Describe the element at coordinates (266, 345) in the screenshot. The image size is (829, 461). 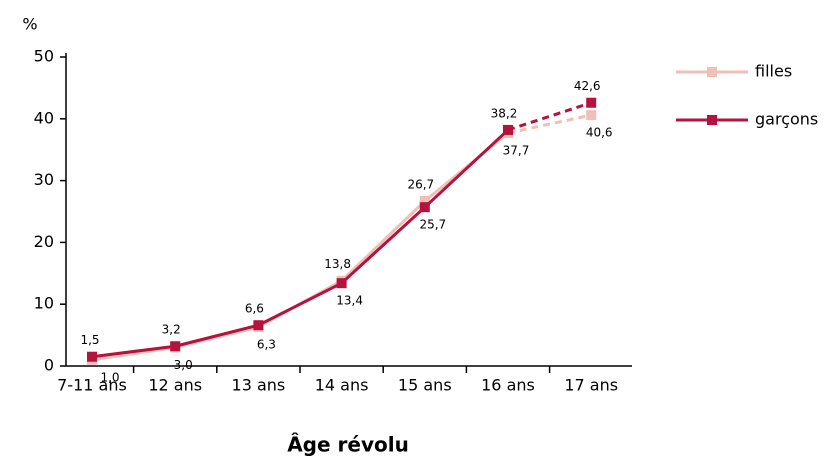
I see `value-label: 6,3` at that location.